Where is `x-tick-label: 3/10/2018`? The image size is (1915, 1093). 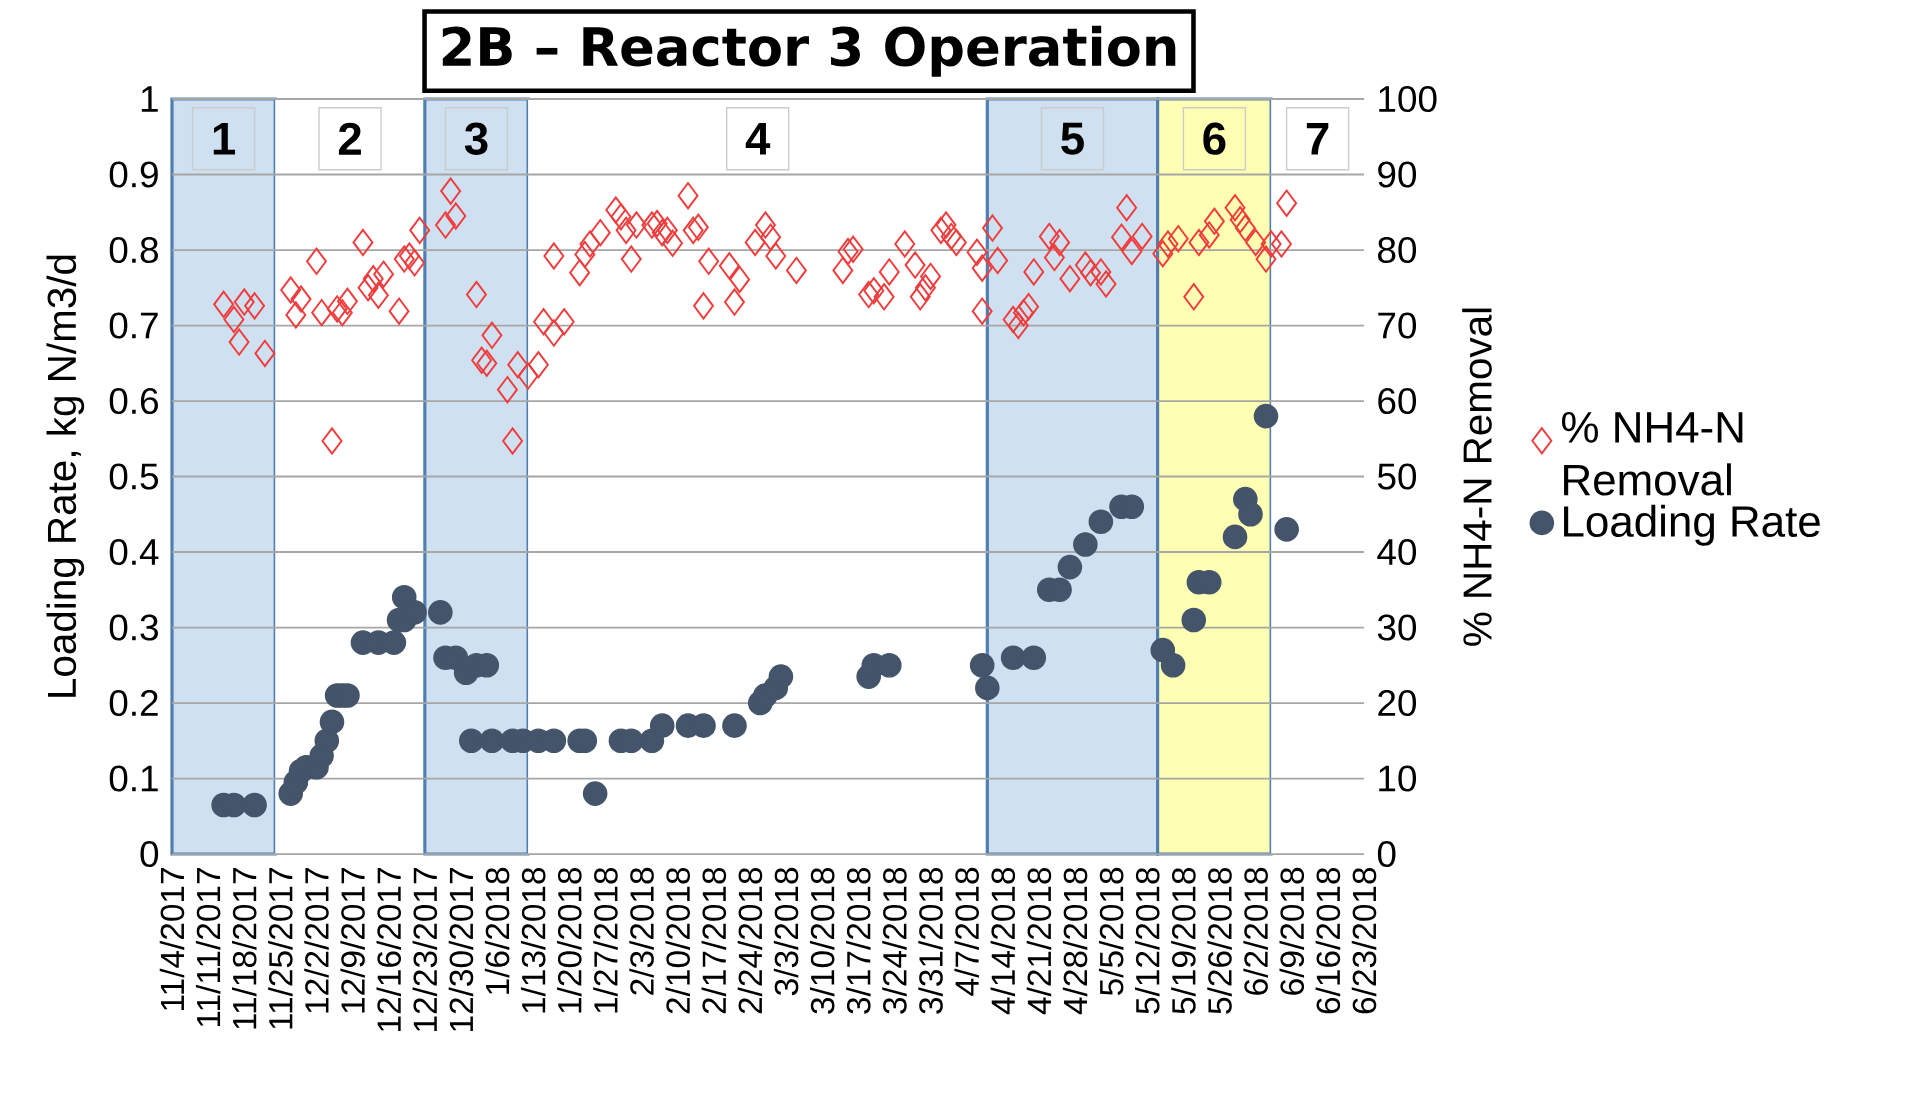
x-tick-label: 3/10/2018 is located at coordinates (822, 940).